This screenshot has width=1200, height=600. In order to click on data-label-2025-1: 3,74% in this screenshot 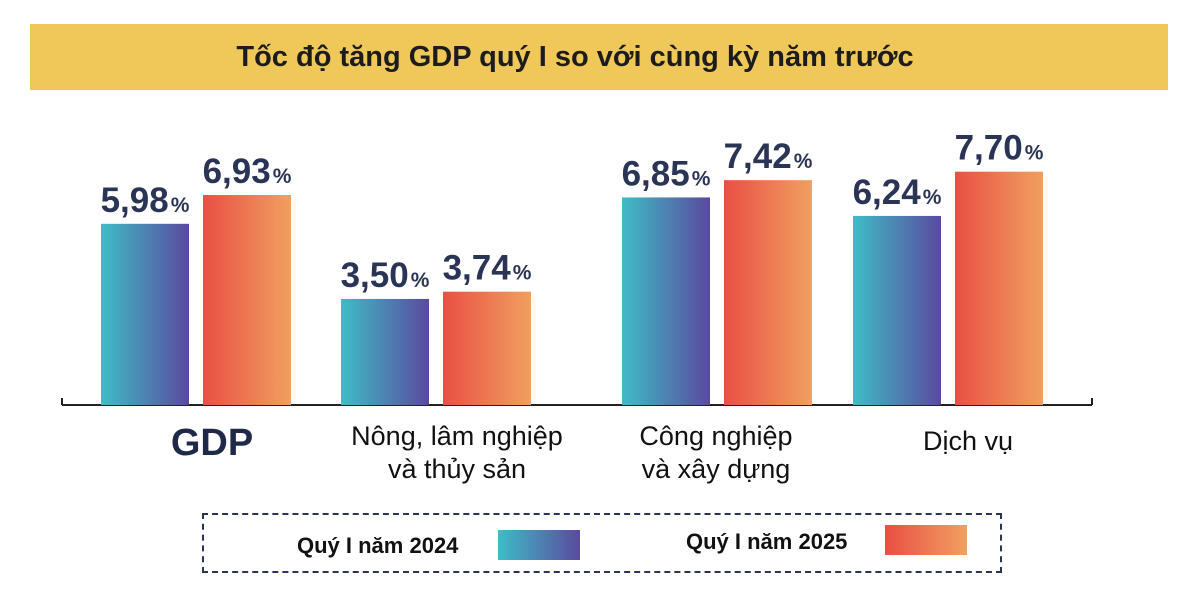, I will do `click(487, 268)`.